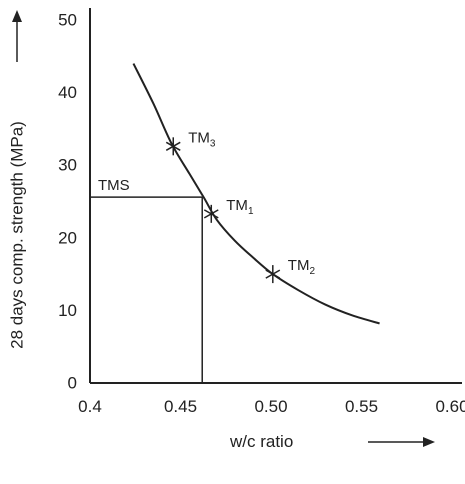 This screenshot has height=484, width=465. What do you see at coordinates (67, 92) in the screenshot?
I see `y-tick-label: 40` at bounding box center [67, 92].